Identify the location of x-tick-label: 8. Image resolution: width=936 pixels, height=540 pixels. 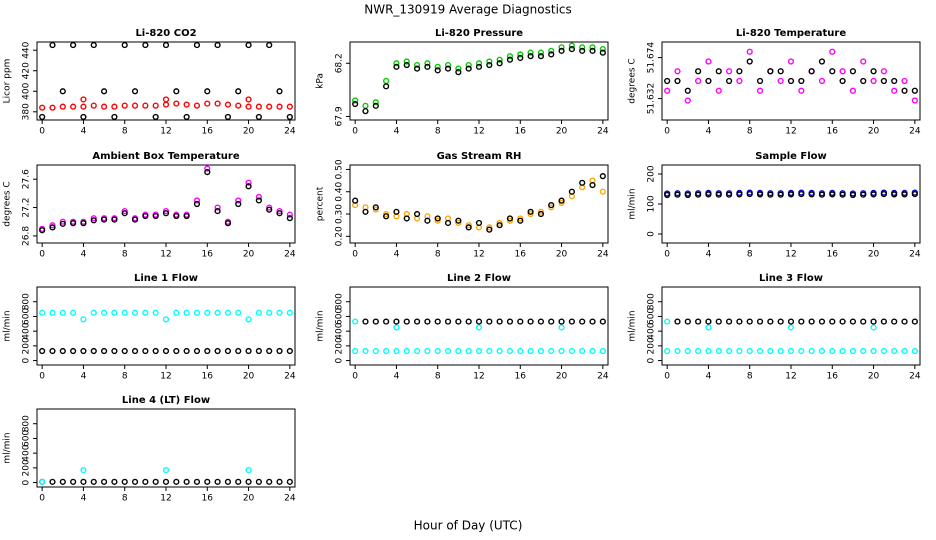
(438, 377).